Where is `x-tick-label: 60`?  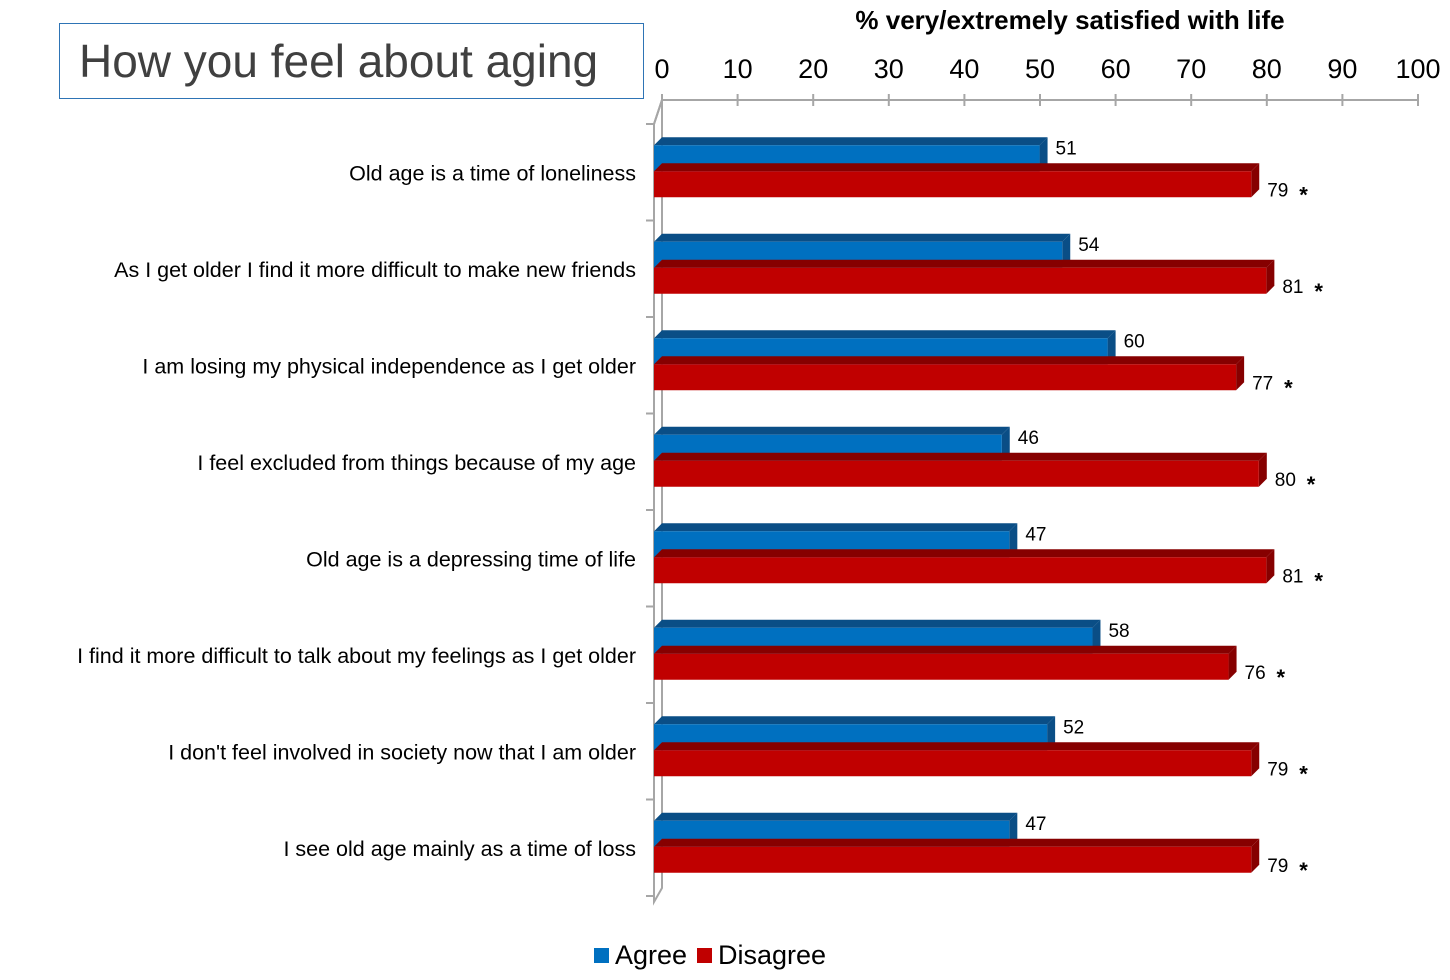 x-tick-label: 60 is located at coordinates (1116, 69).